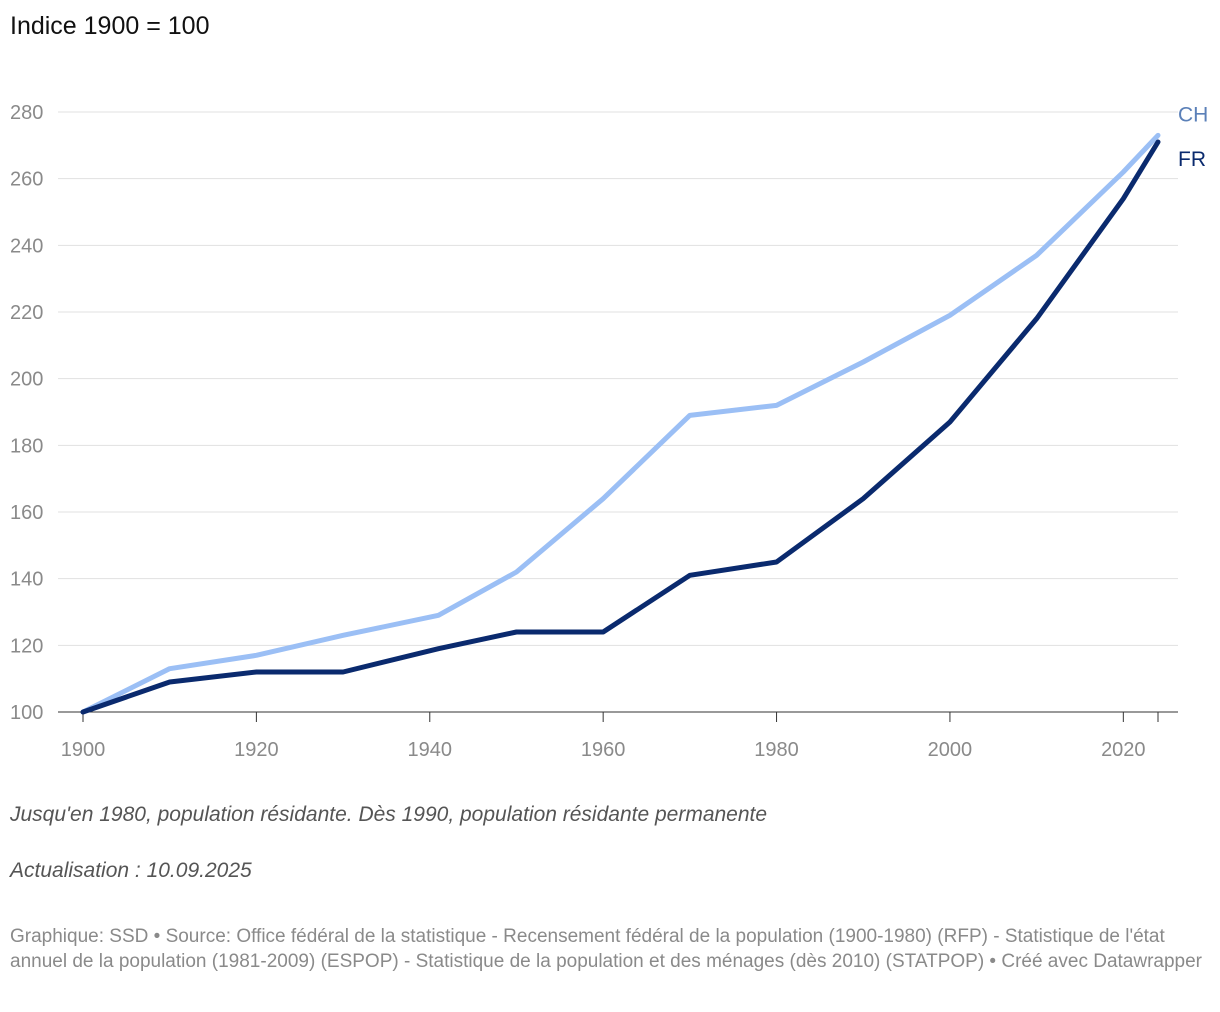  What do you see at coordinates (26, 646) in the screenshot?
I see `y-tick-label: 120` at bounding box center [26, 646].